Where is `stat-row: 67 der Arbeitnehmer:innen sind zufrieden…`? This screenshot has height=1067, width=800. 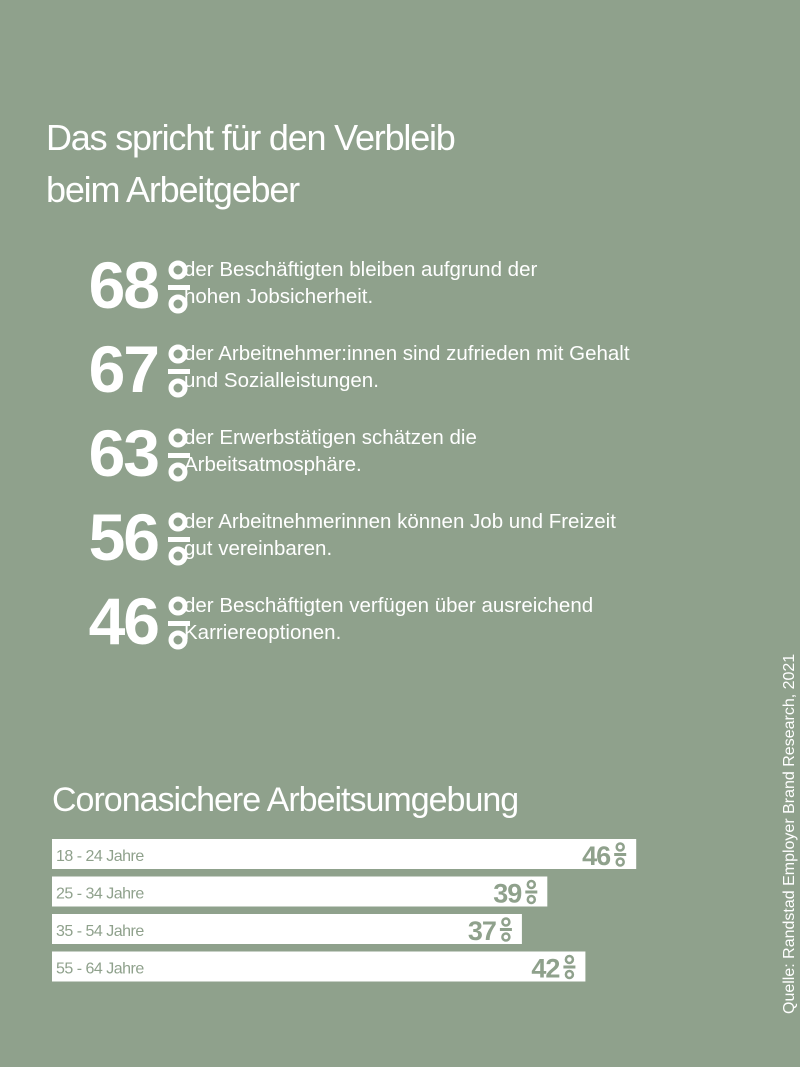
stat-row: 67 der Arbeitnehmer:innen sind zufrieden… is located at coordinates (406, 369).